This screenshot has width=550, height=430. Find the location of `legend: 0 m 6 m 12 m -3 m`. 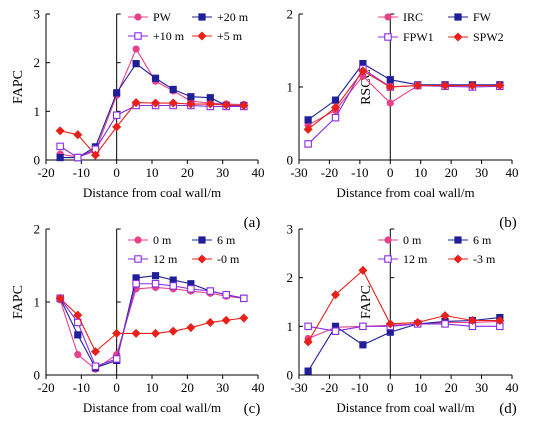

legend: 0 m 6 m 12 m -3 m is located at coordinates (437, 249).